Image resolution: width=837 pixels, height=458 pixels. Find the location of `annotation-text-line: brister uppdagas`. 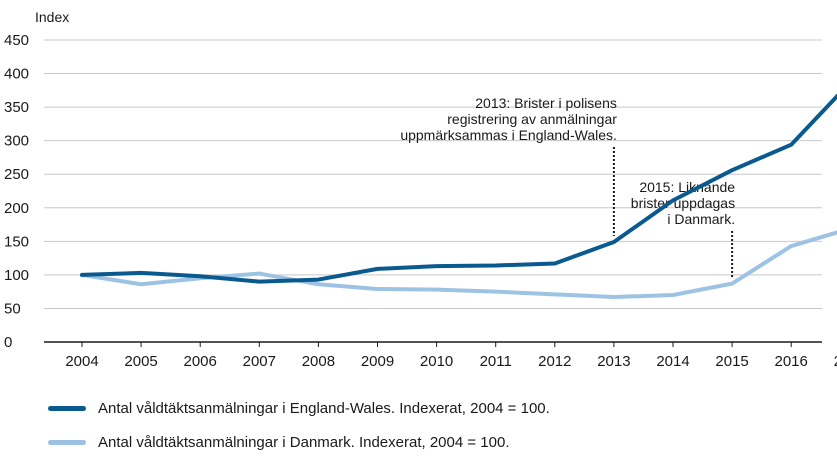

annotation-text-line: brister uppdagas is located at coordinates (683, 203).